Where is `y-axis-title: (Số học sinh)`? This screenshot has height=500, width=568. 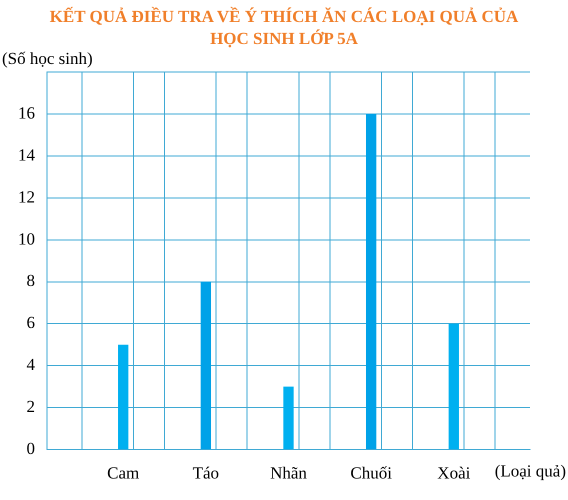
y-axis-title: (Số học sinh) is located at coordinates (47, 58).